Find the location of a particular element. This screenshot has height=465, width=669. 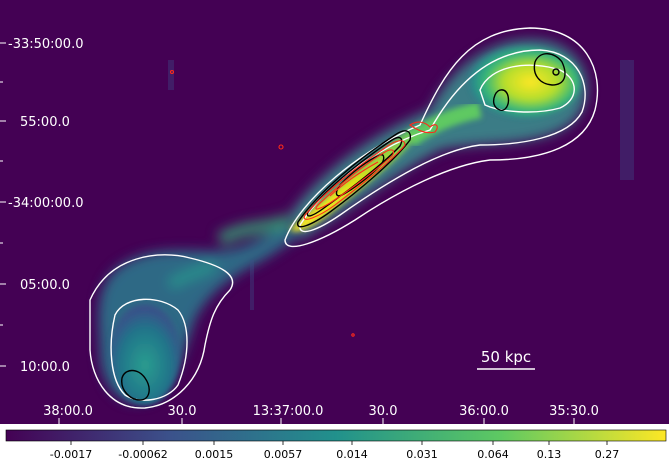

colorbar-tick-label: 0.064 is located at coordinates (493, 454).